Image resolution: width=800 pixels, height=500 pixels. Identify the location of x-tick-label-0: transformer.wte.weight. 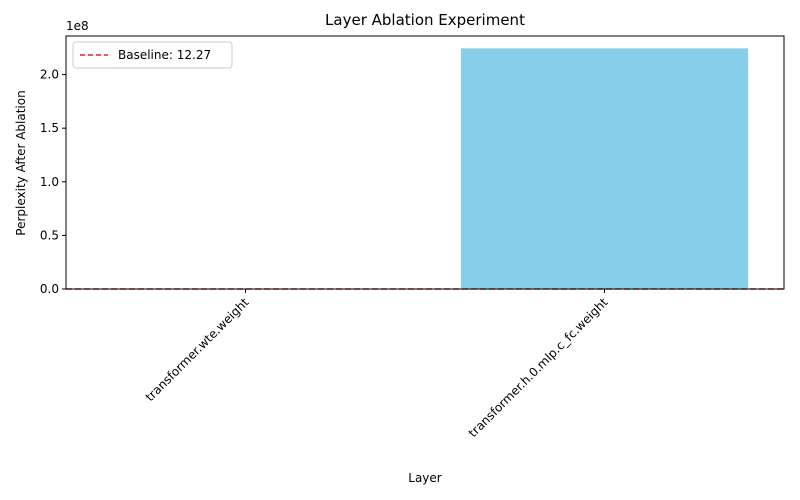
(197, 349).